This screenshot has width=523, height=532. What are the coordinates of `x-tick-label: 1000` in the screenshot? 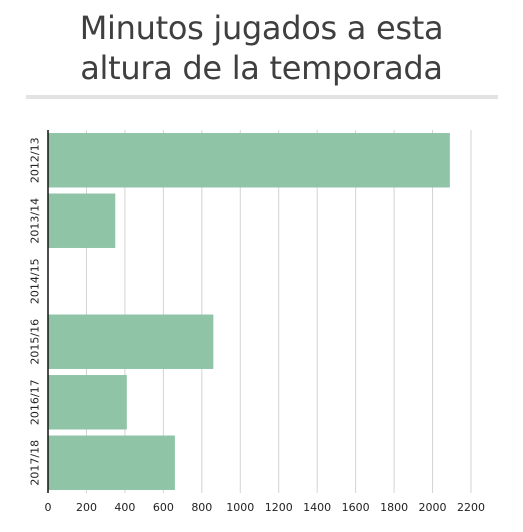 It's located at (240, 507).